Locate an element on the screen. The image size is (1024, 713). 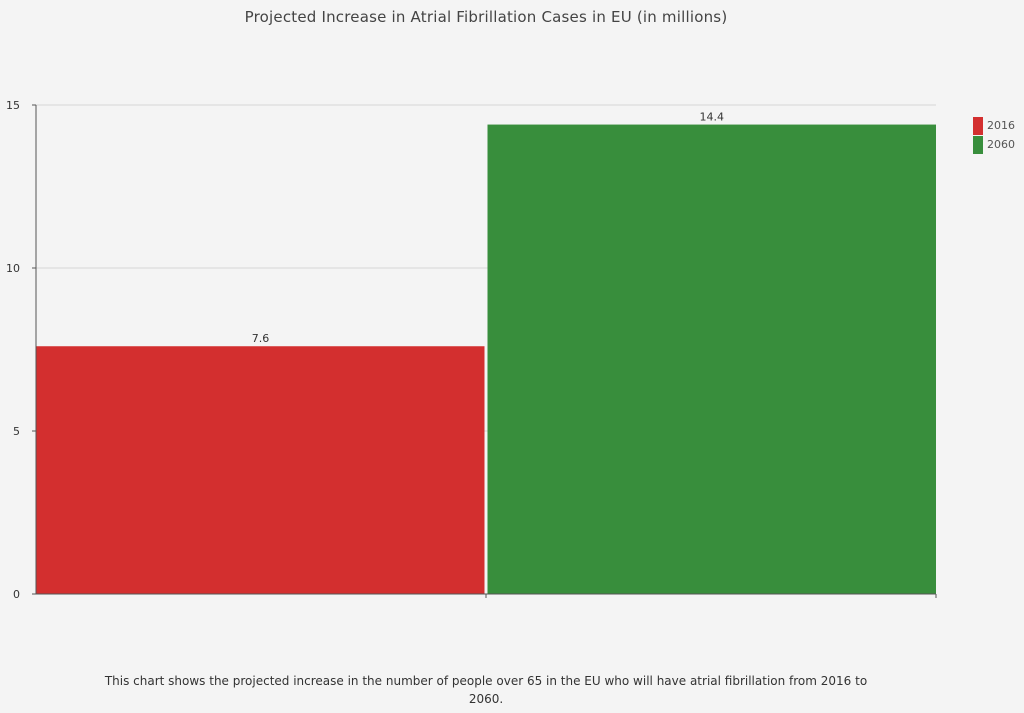
legend-item-2016: 2016 is located at coordinates (994, 125).